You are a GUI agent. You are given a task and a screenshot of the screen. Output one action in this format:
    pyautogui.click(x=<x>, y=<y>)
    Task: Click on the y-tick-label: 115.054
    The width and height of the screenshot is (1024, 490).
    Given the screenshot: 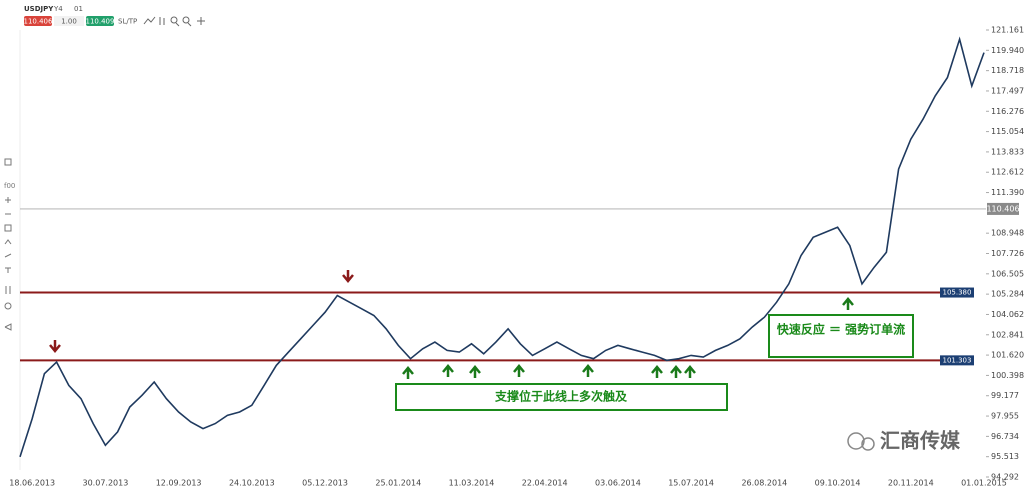 What is the action you would take?
    pyautogui.click(x=1007, y=131)
    